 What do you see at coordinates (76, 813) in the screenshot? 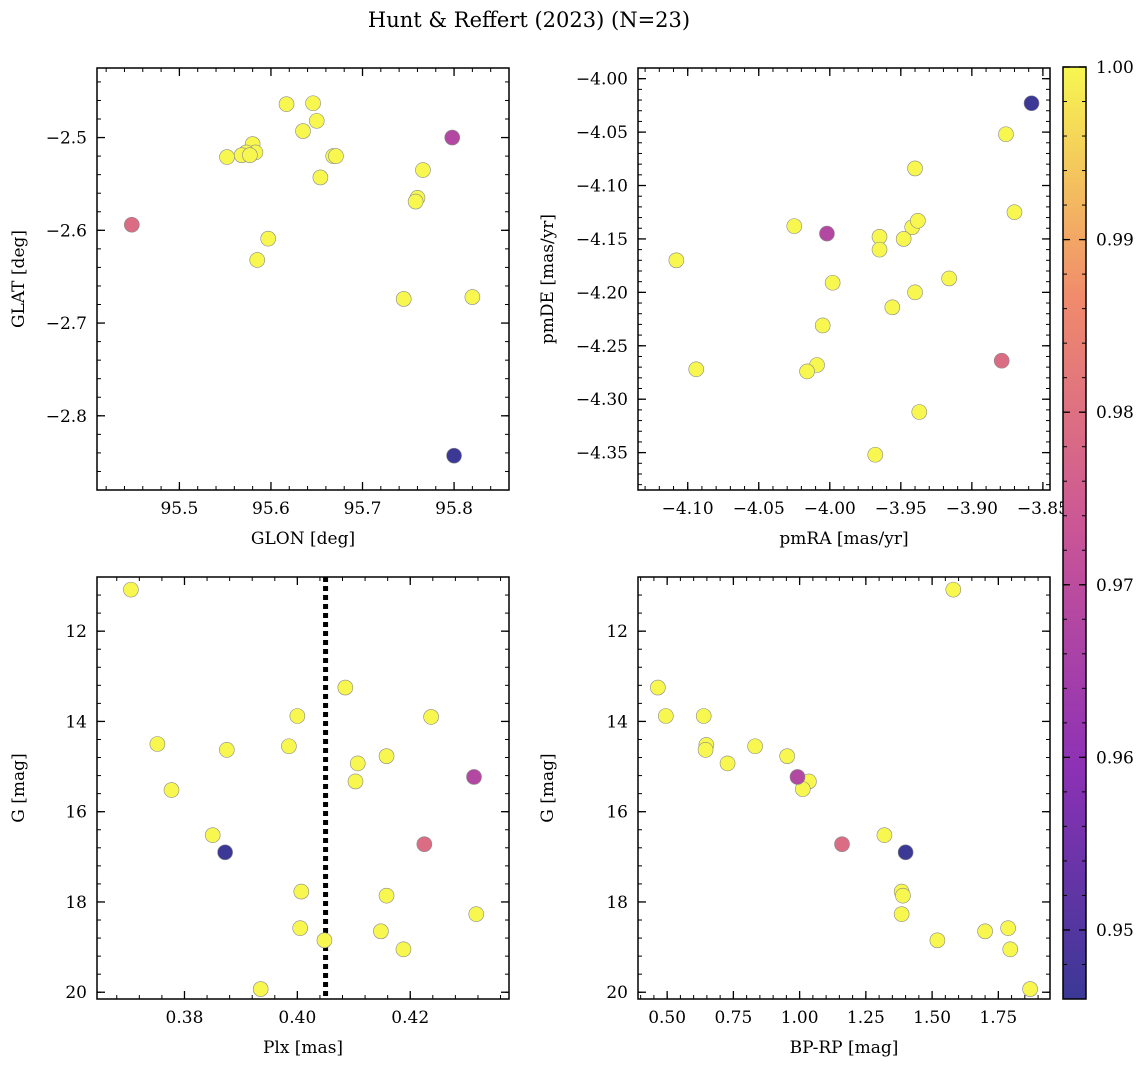
I see `y-tick-label: 16` at bounding box center [76, 813].